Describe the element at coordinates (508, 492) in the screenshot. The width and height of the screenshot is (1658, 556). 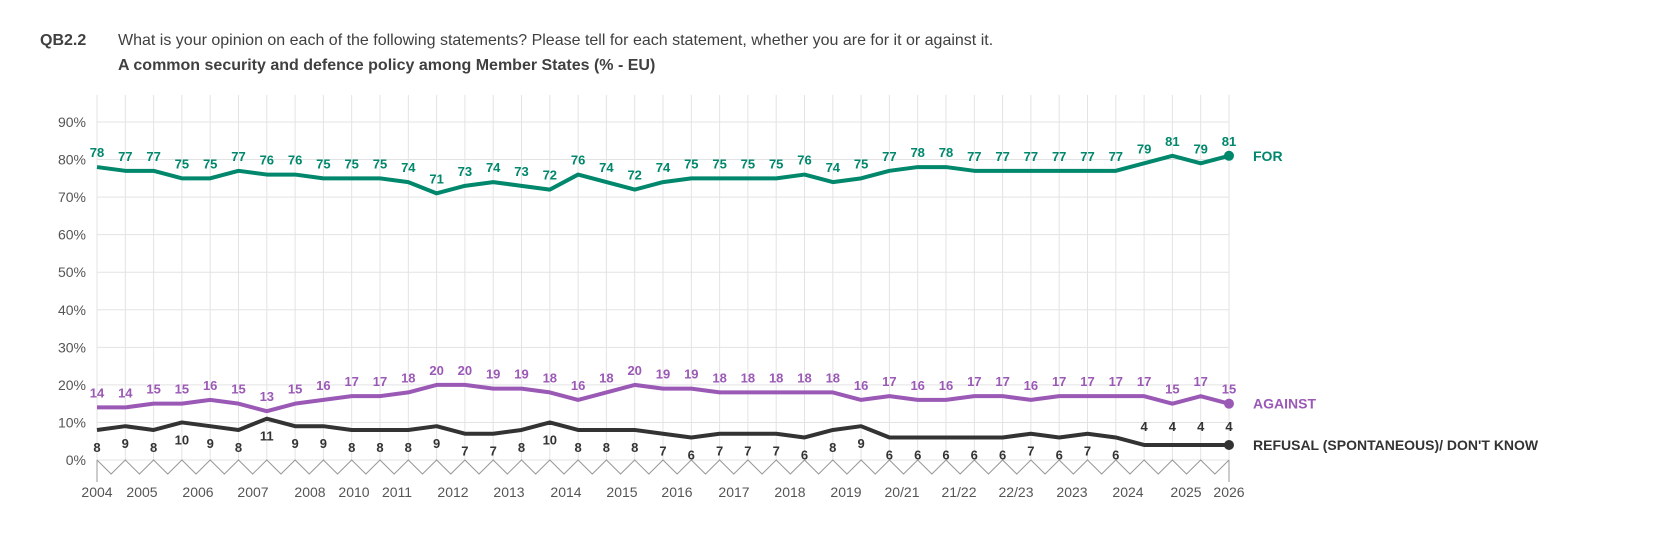
I see `x-tick-label: 2013` at that location.